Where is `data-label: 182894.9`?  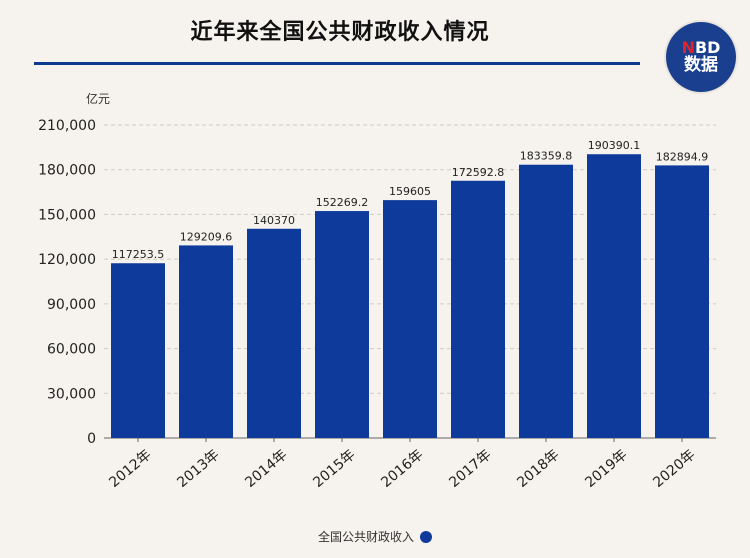
data-label: 182894.9 is located at coordinates (682, 156).